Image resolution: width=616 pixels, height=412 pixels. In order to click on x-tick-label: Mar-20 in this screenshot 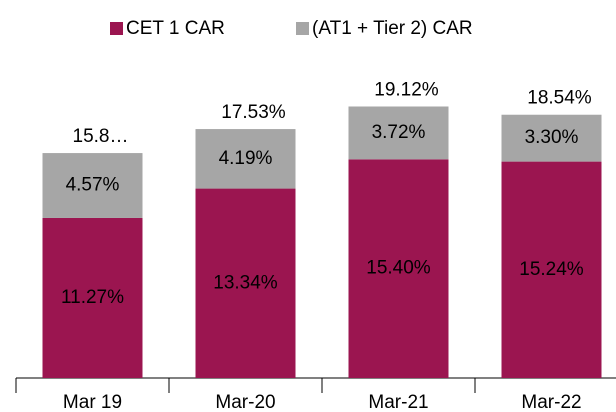, I will do `click(245, 402)`.